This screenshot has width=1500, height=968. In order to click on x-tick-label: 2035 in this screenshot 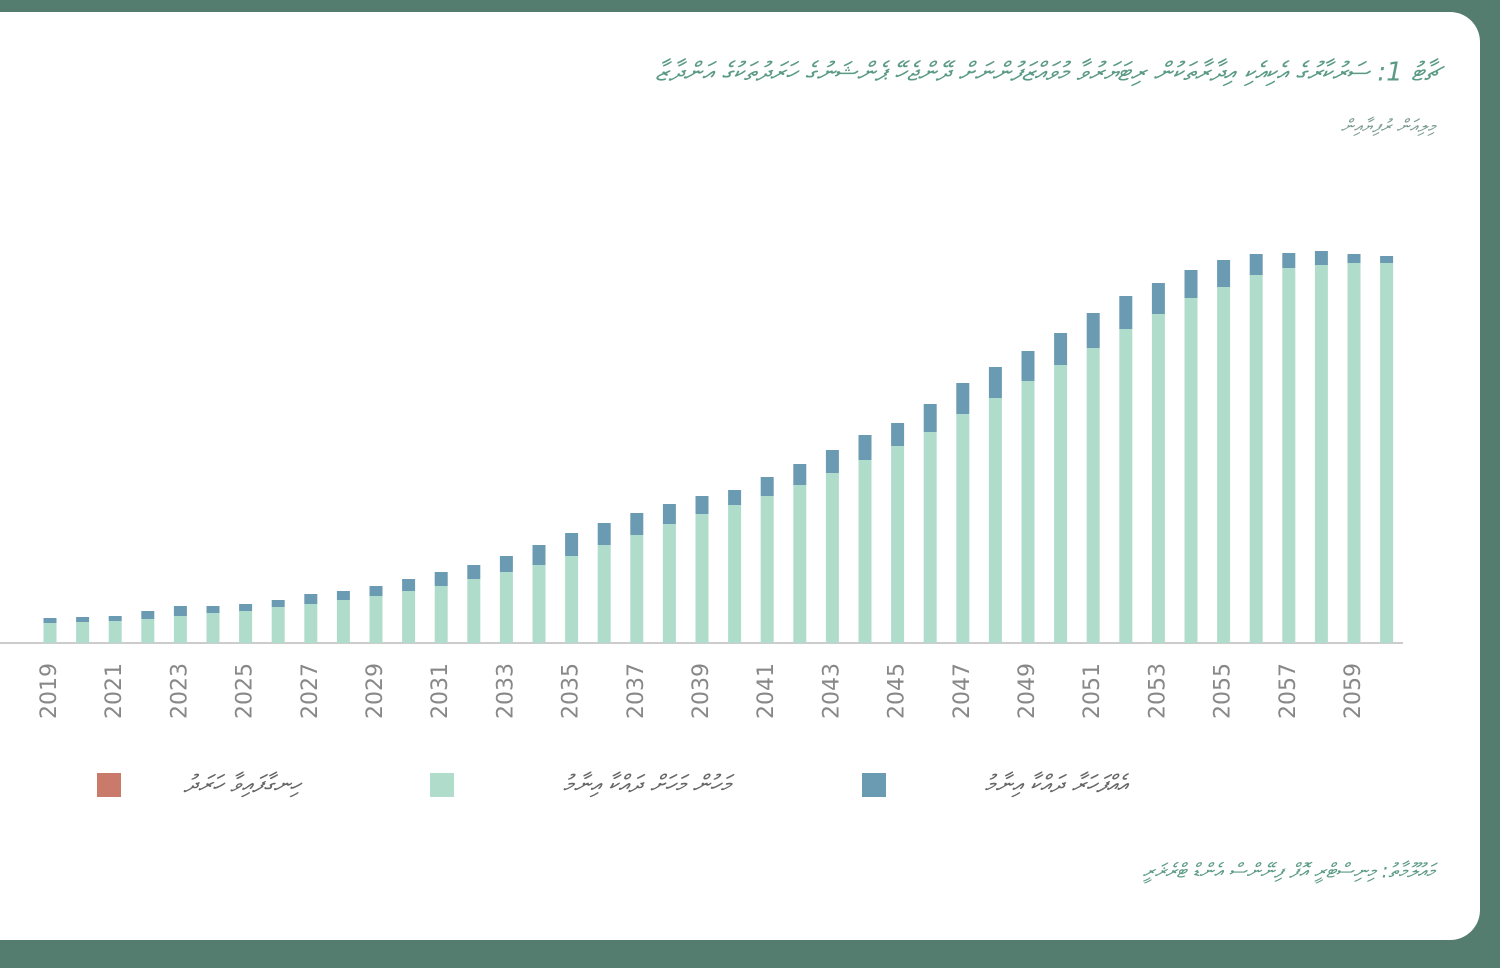, I will do `click(571, 691)`.